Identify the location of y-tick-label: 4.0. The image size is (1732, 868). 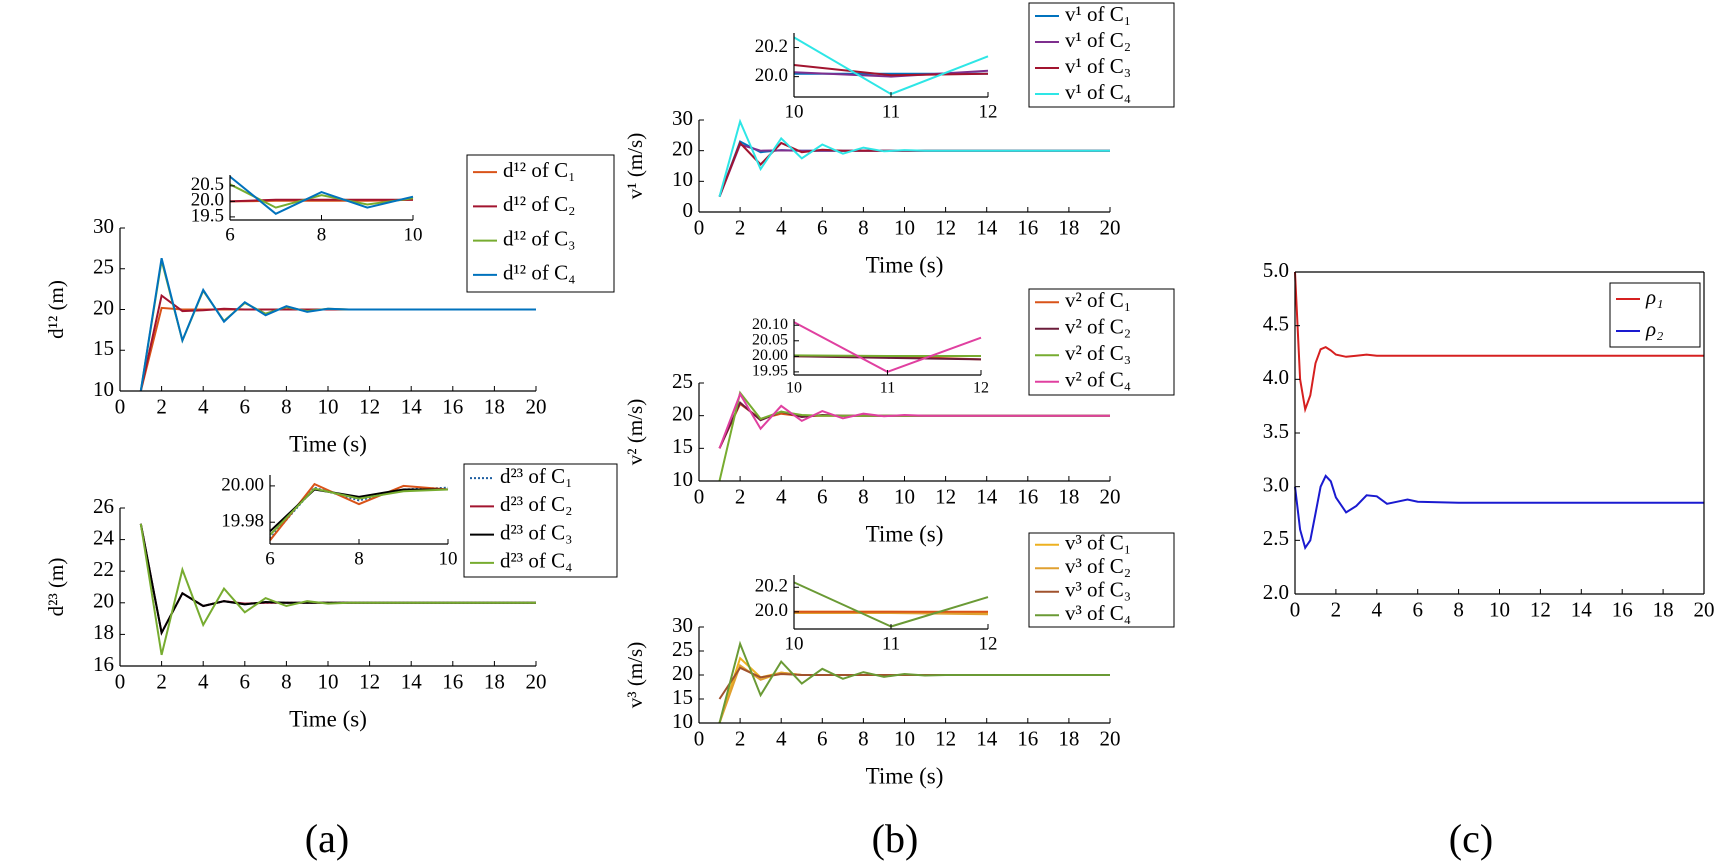
(1276, 377).